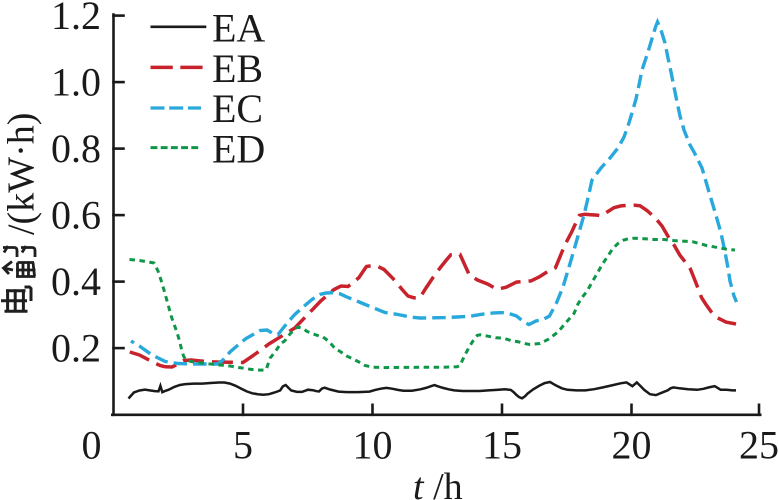 This screenshot has width=779, height=500. What do you see at coordinates (76, 148) in the screenshot?
I see `svg-text: 0.8` at bounding box center [76, 148].